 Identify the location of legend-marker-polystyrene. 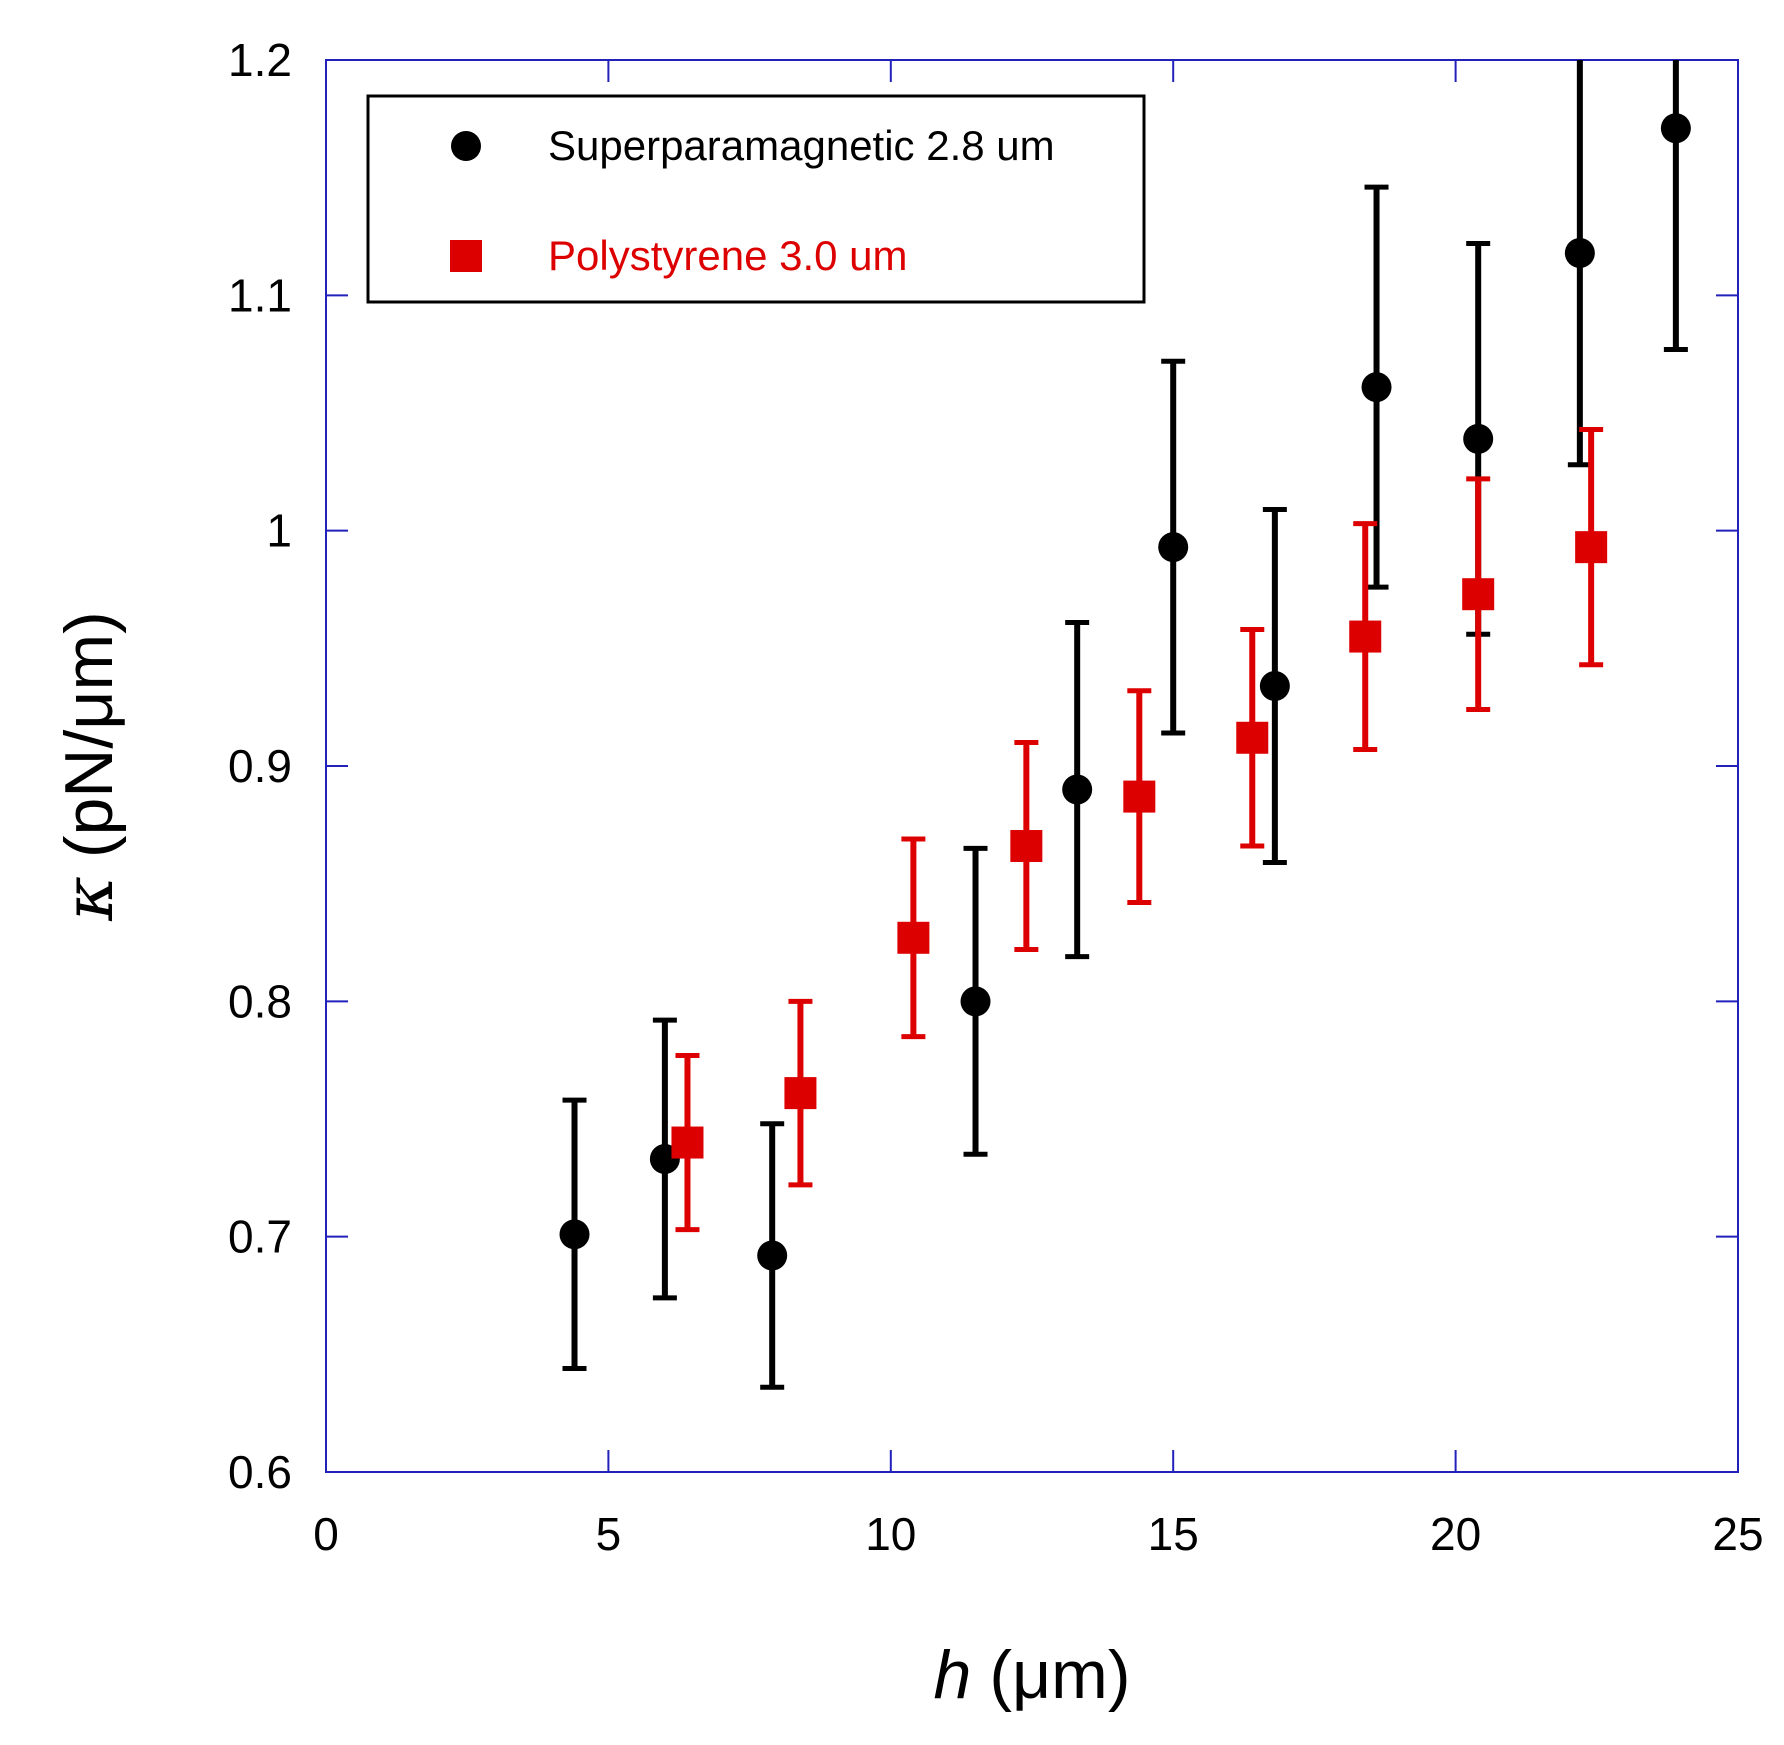
(466, 256).